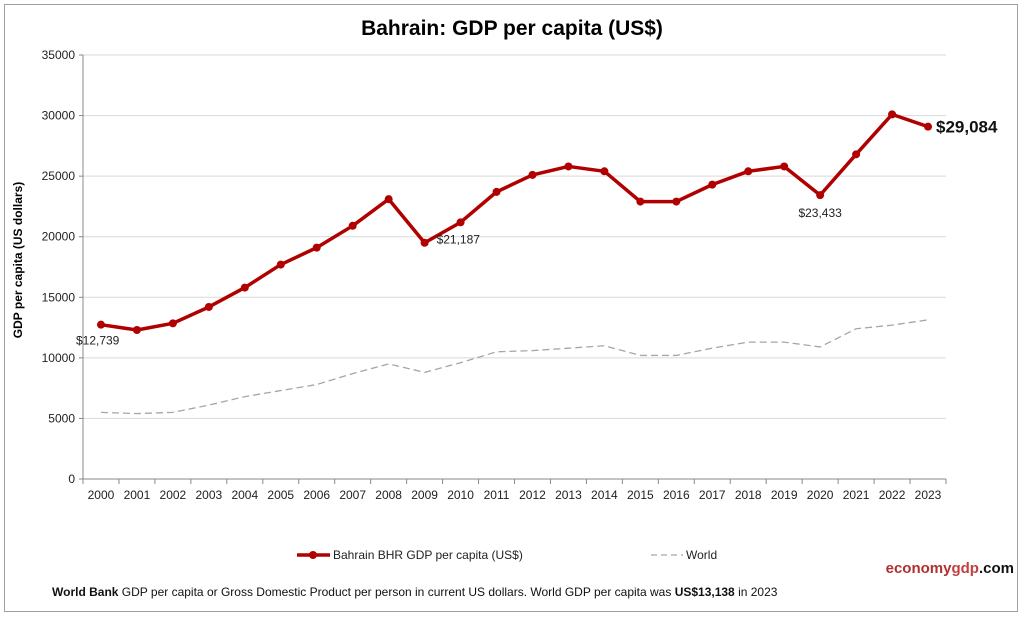  What do you see at coordinates (59, 358) in the screenshot?
I see `y-tick-label: 10000` at bounding box center [59, 358].